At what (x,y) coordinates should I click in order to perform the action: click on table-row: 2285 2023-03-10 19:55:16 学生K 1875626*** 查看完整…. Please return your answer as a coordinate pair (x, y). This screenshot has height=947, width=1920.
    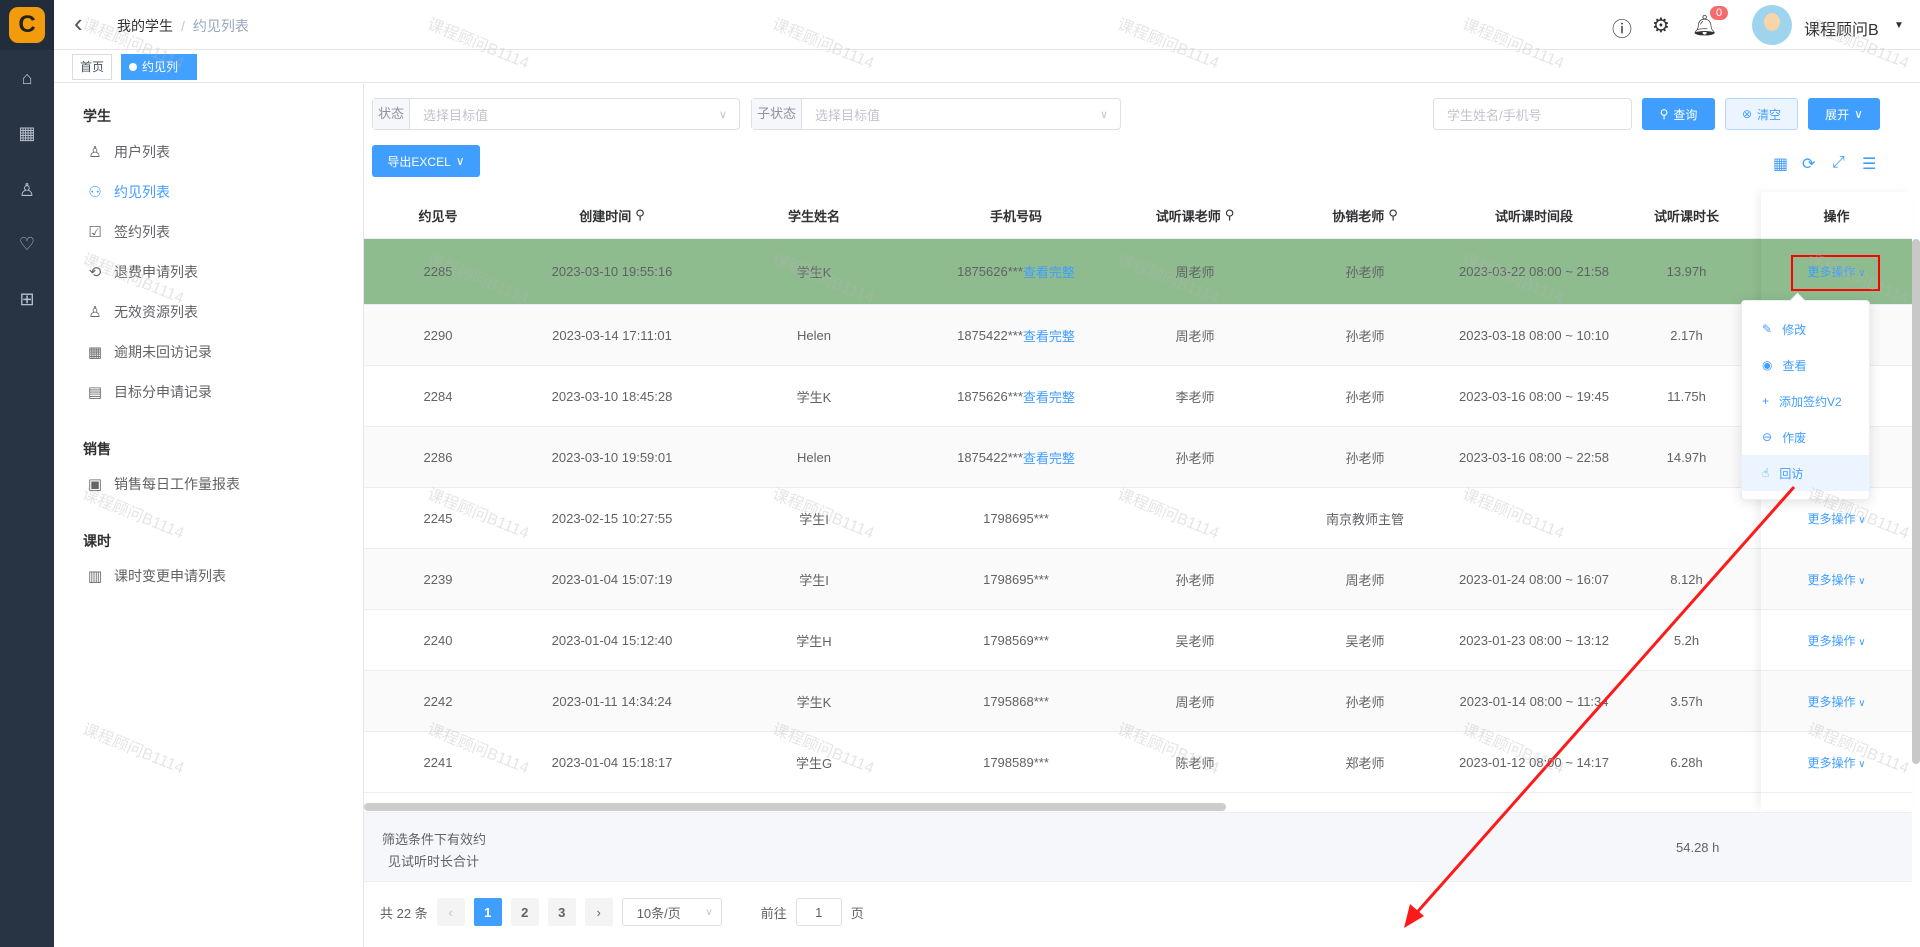
    Looking at the image, I should click on (1138, 272).